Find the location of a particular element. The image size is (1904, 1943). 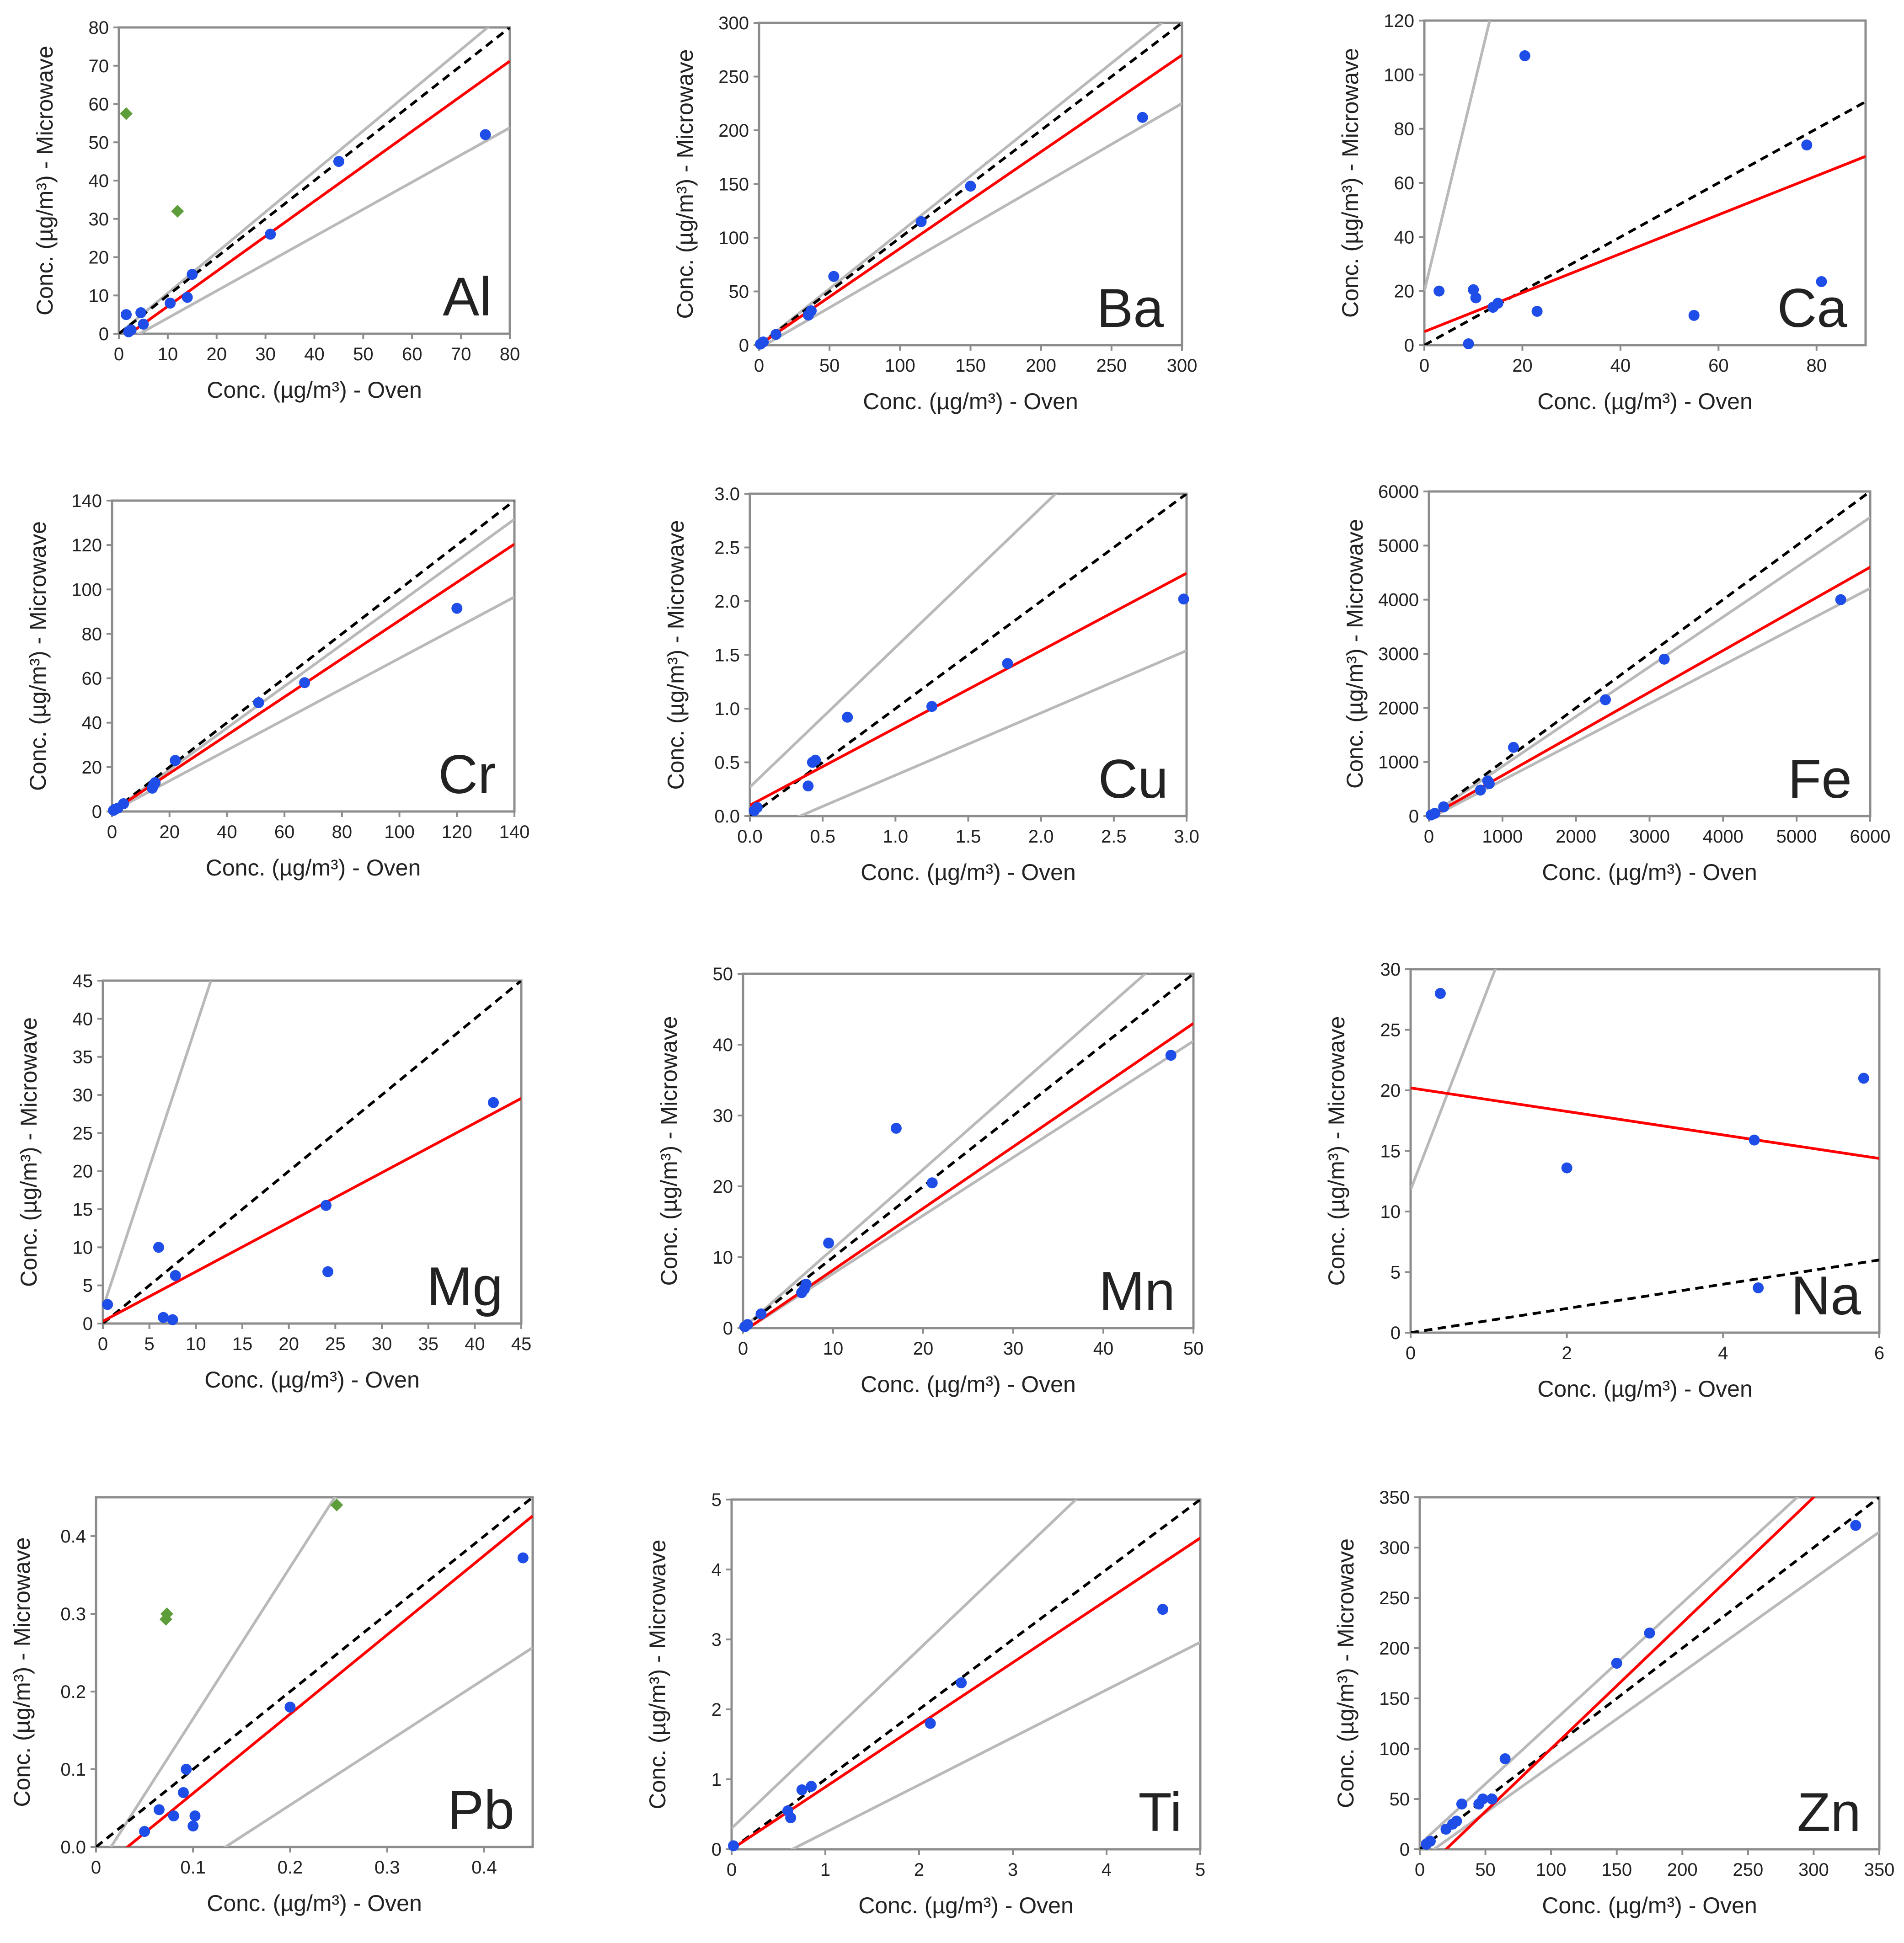

y-tick-label: 3000 is located at coordinates (1398, 654).